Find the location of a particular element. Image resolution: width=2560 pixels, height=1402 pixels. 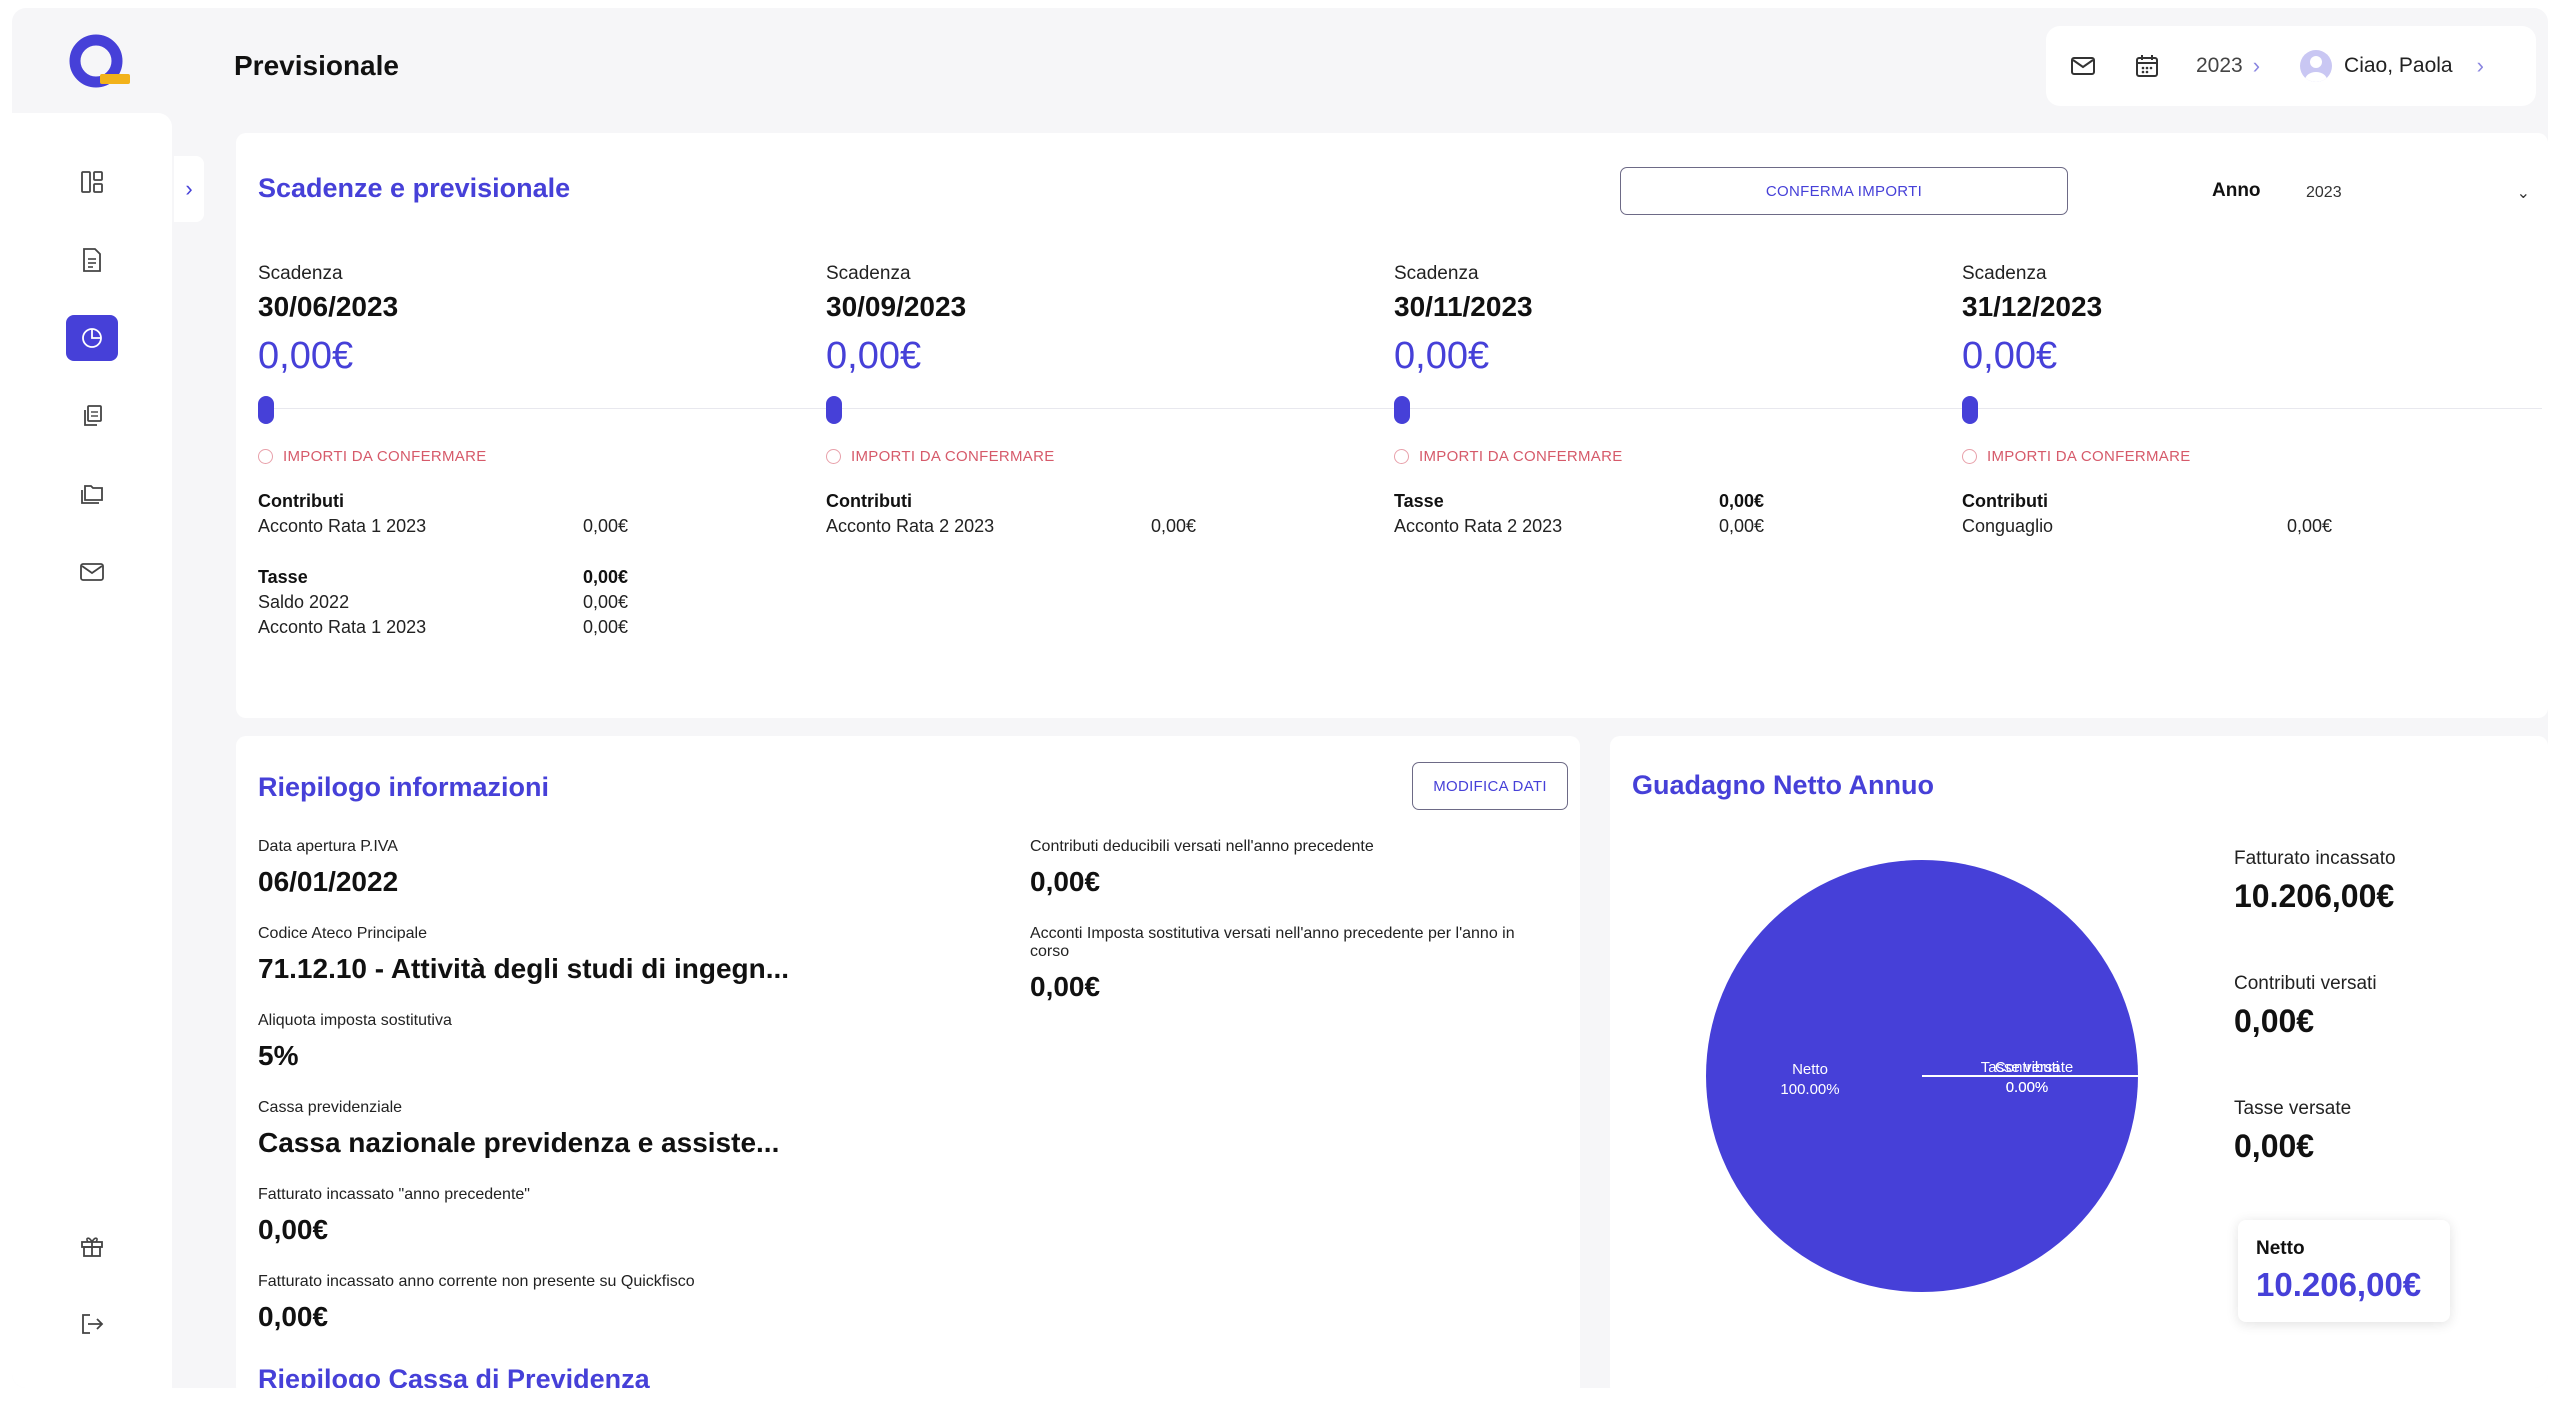

kpi-value: 10.206,00€ is located at coordinates (2314, 896).